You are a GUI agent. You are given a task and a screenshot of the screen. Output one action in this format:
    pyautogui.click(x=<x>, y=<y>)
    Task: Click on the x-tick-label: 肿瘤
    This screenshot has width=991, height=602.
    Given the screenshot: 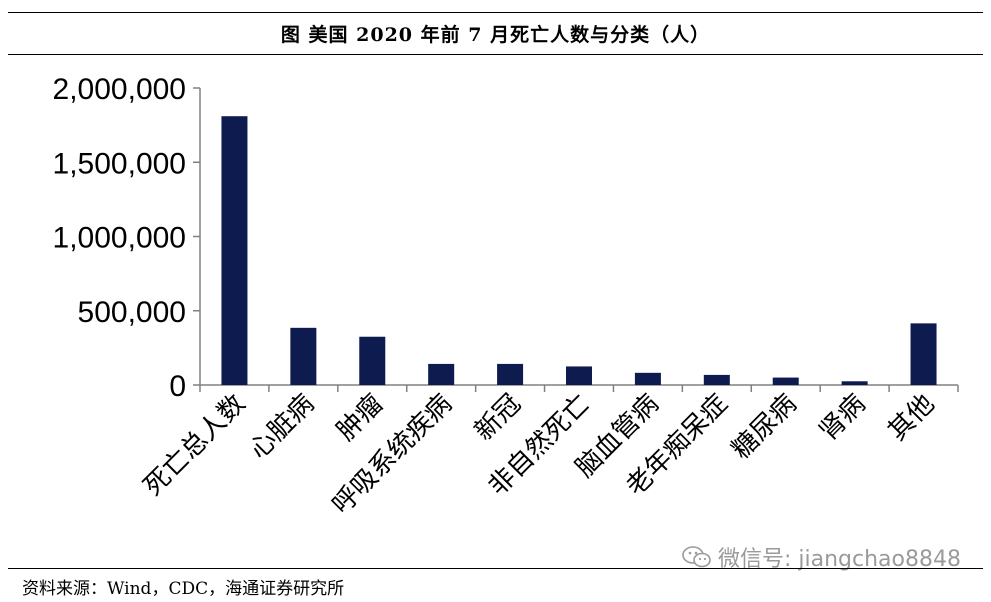 What is the action you would take?
    pyautogui.click(x=360, y=418)
    